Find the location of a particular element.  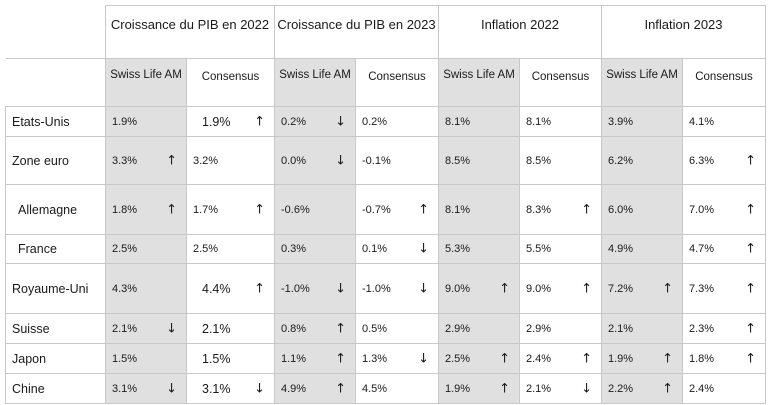

consensus-value-cell: -0.1% is located at coordinates (397, 160).